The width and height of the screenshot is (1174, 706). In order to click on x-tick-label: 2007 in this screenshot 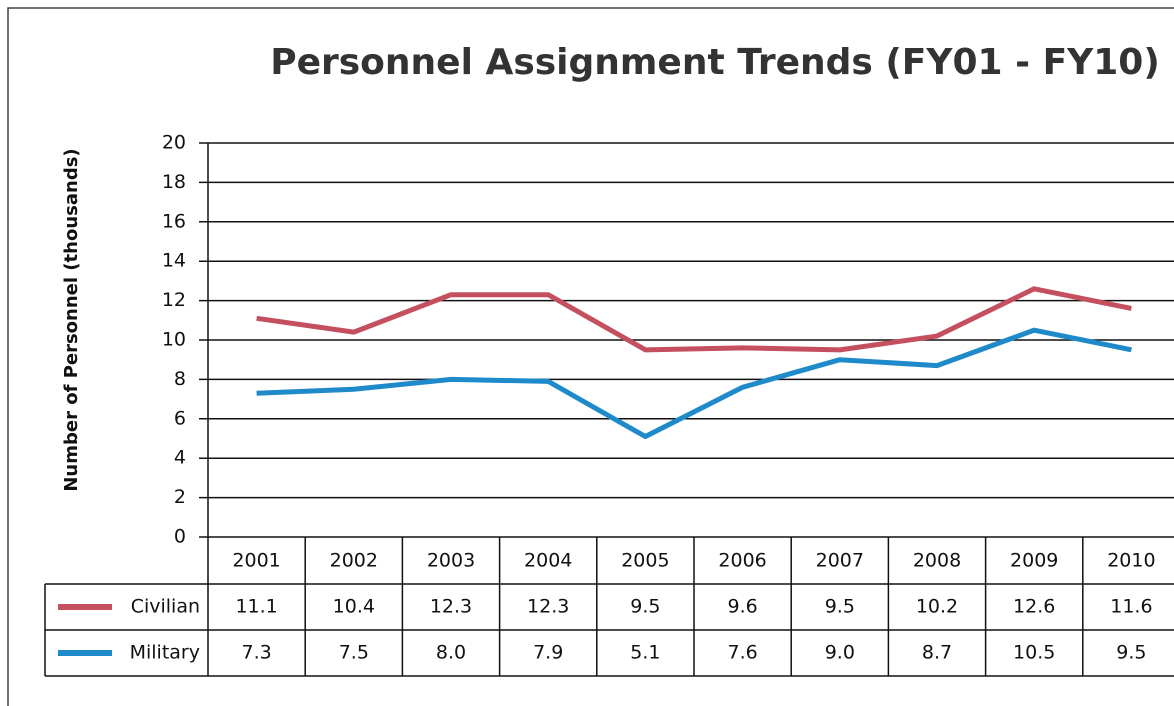, I will do `click(840, 561)`.